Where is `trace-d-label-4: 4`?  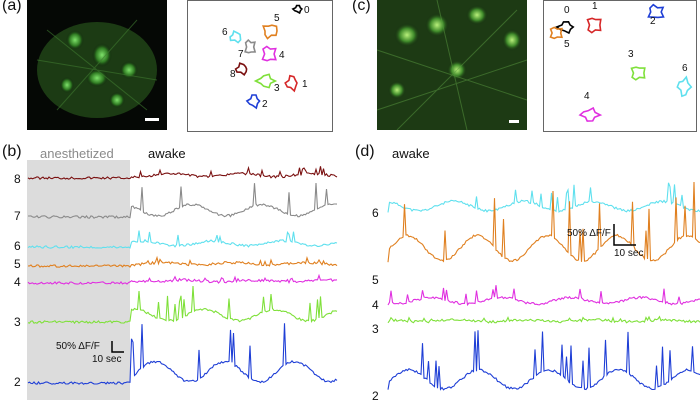
trace-d-label-4: 4 is located at coordinates (375, 305).